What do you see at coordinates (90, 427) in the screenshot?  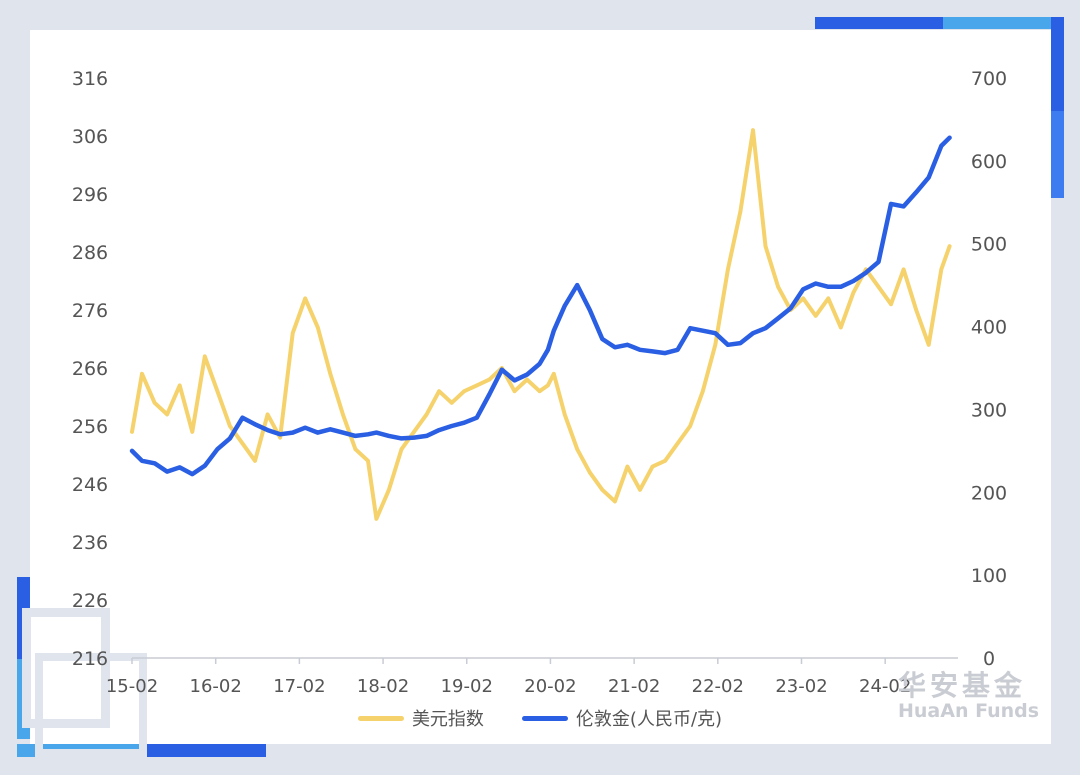 I see `y-left-tick-label: 256` at bounding box center [90, 427].